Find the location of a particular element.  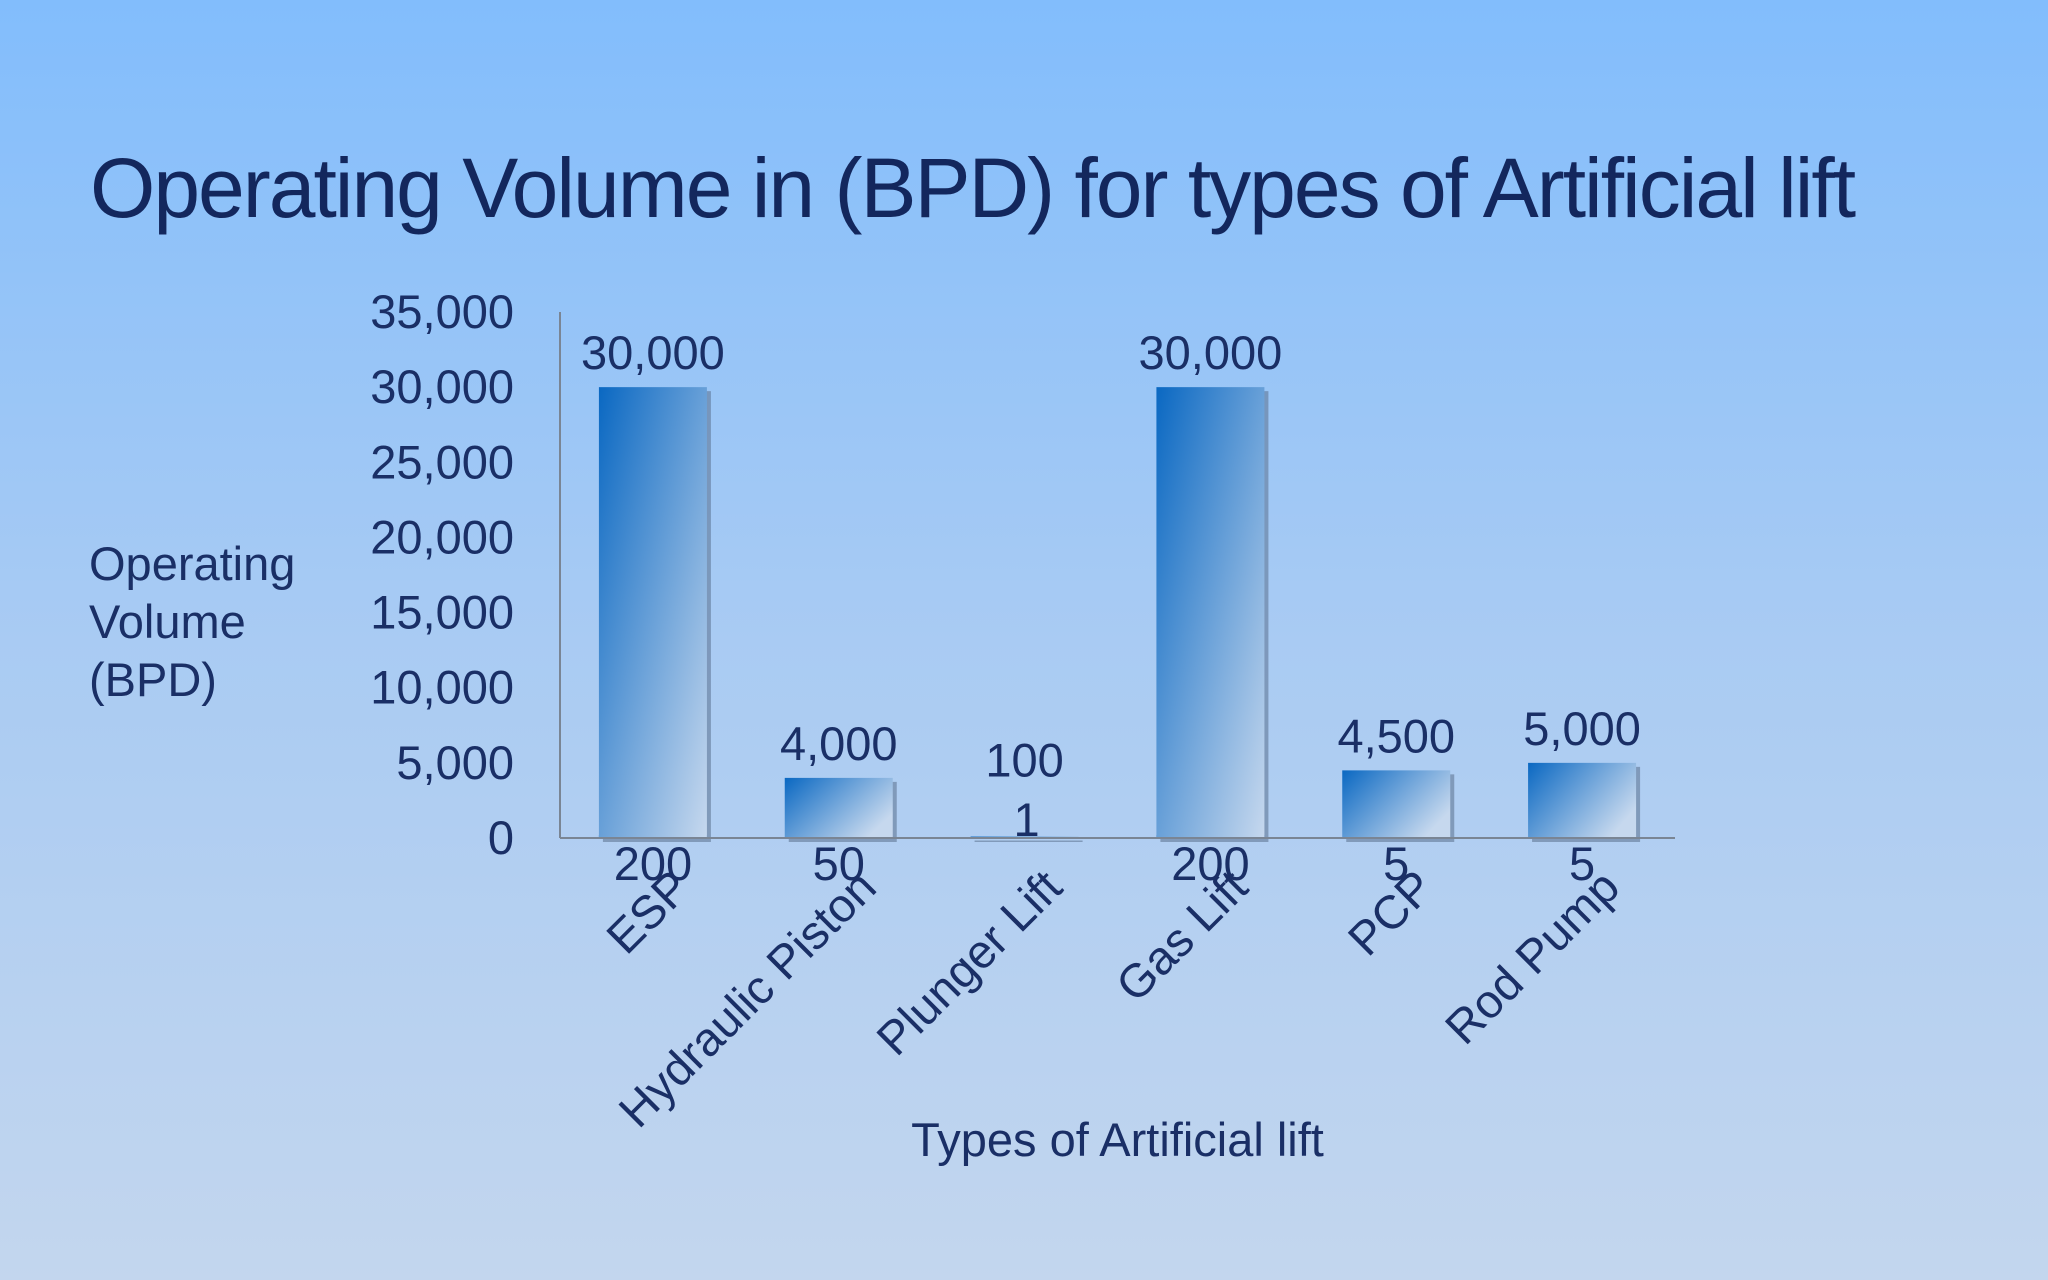

x-axis-title: Types of Artificial lift is located at coordinates (1117, 1139).